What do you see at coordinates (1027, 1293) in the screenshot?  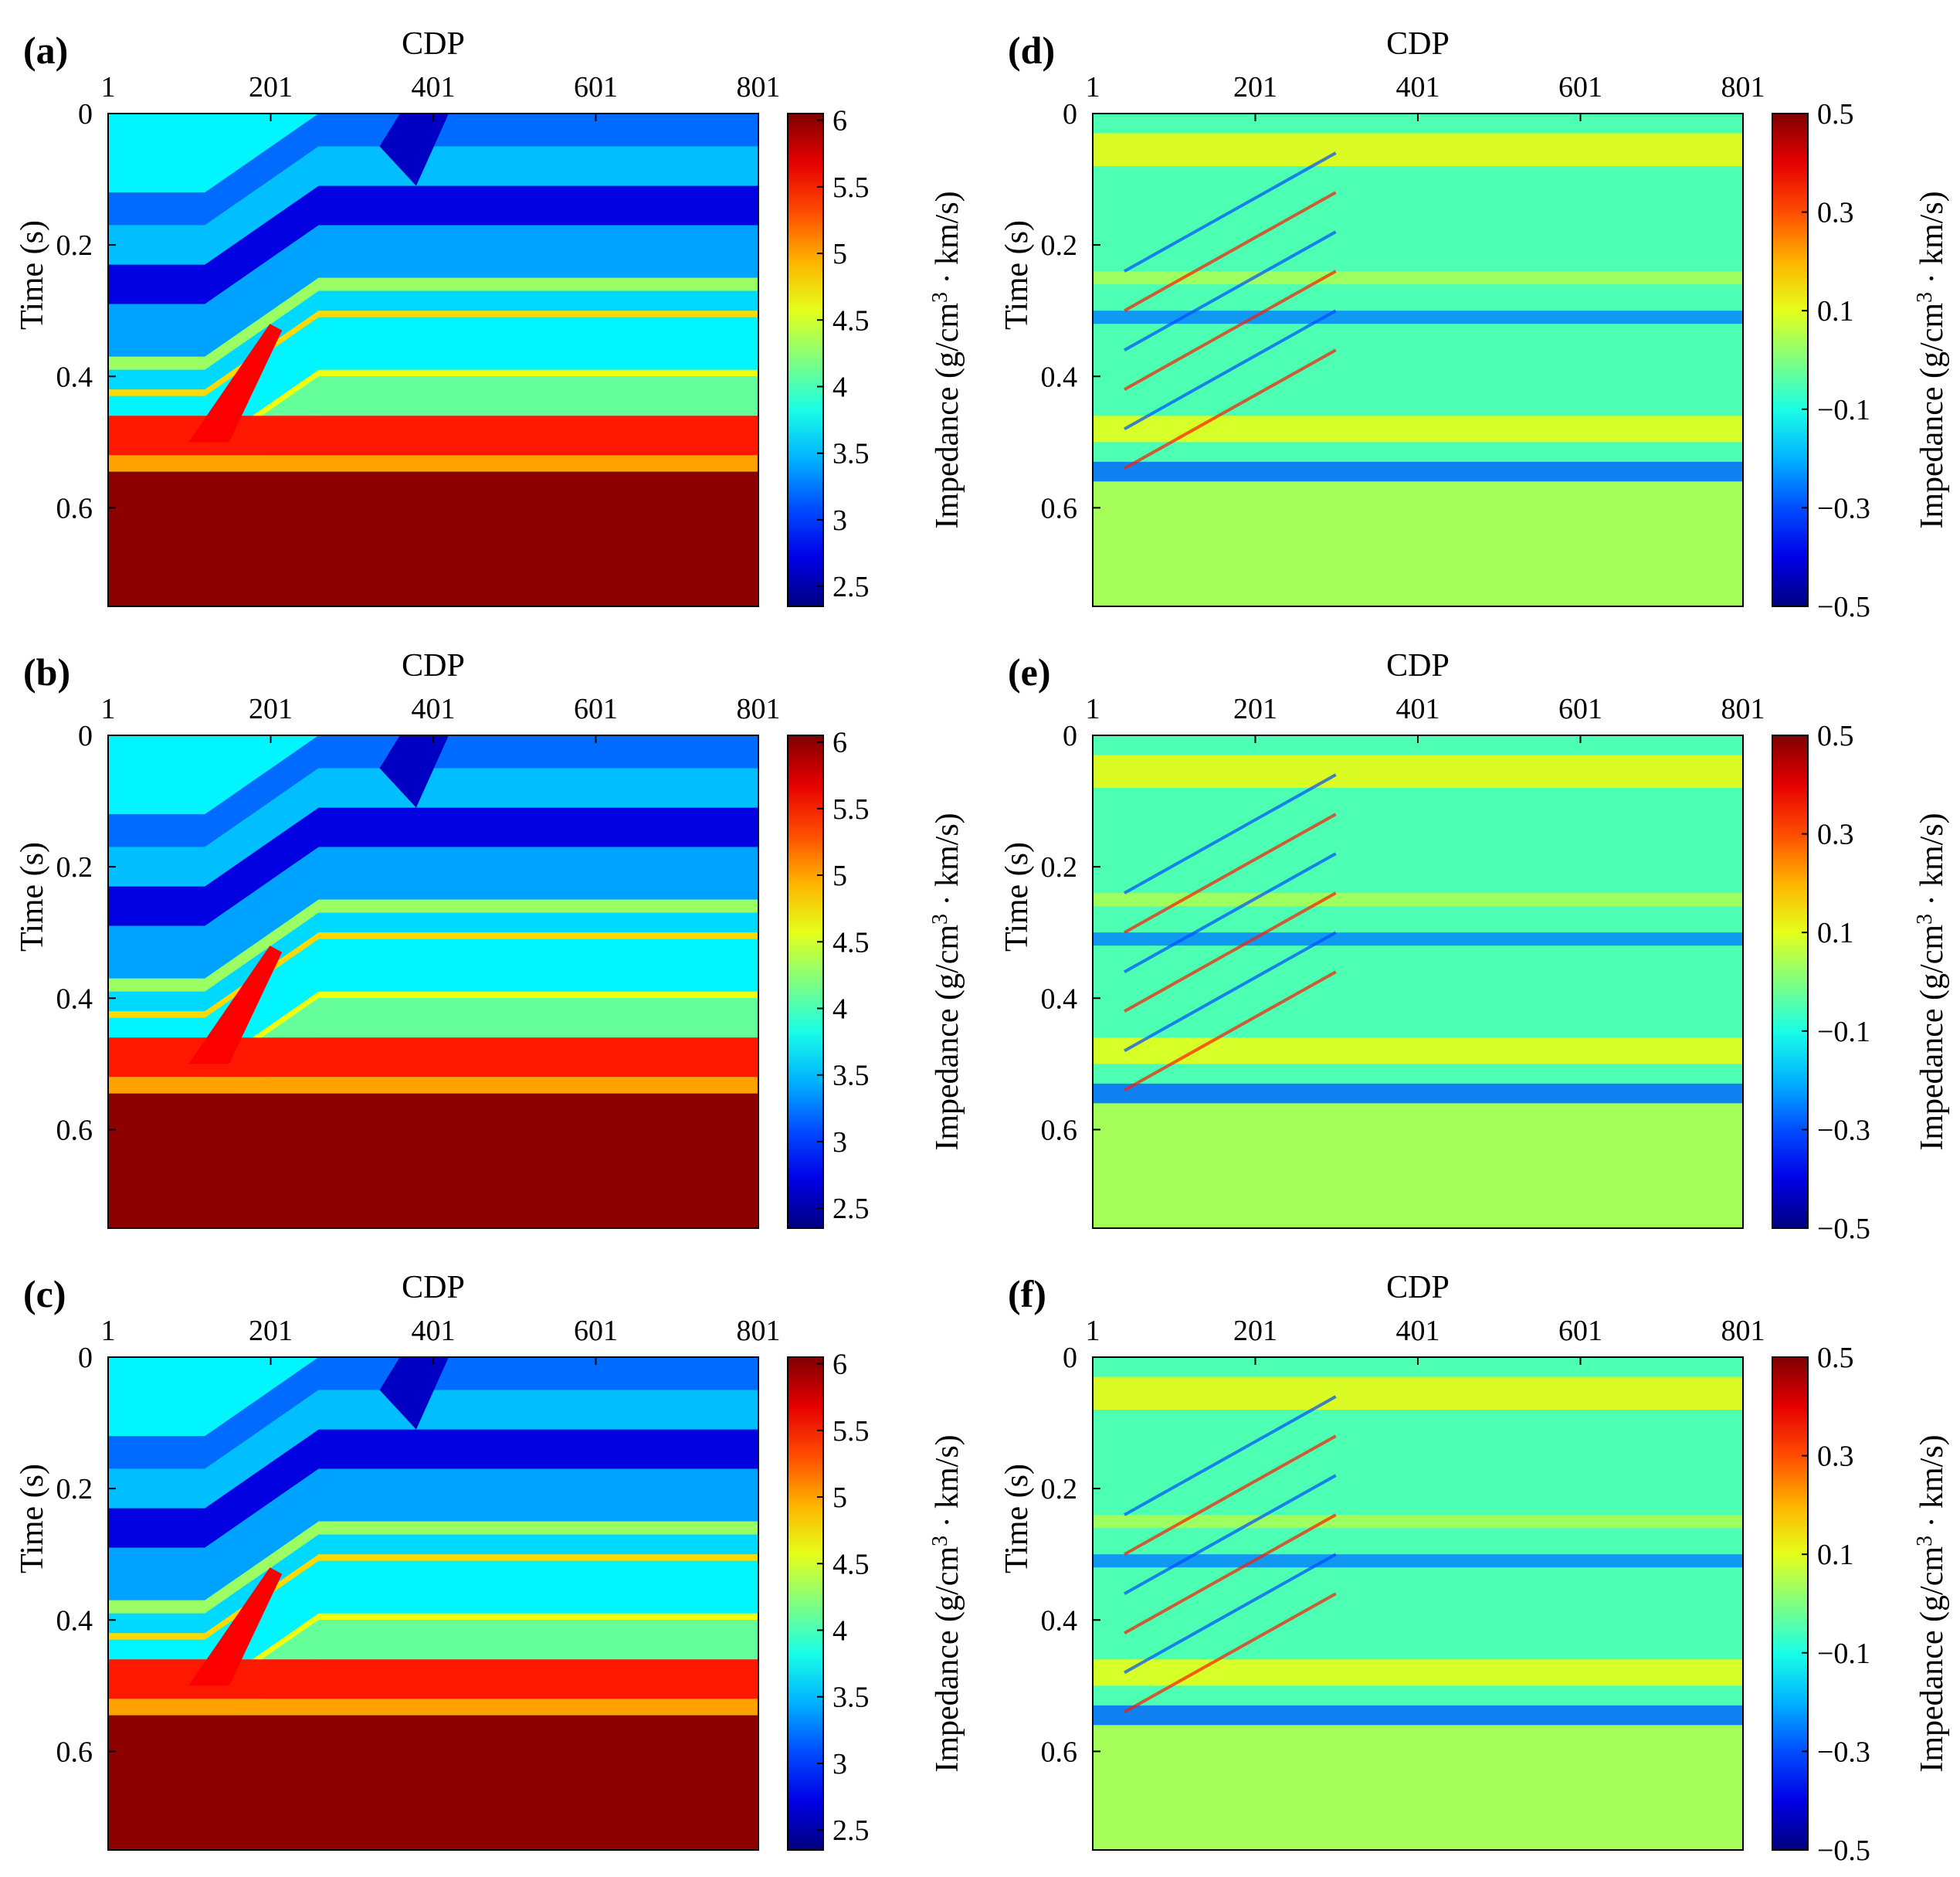 I see `panel-label: (f)` at bounding box center [1027, 1293].